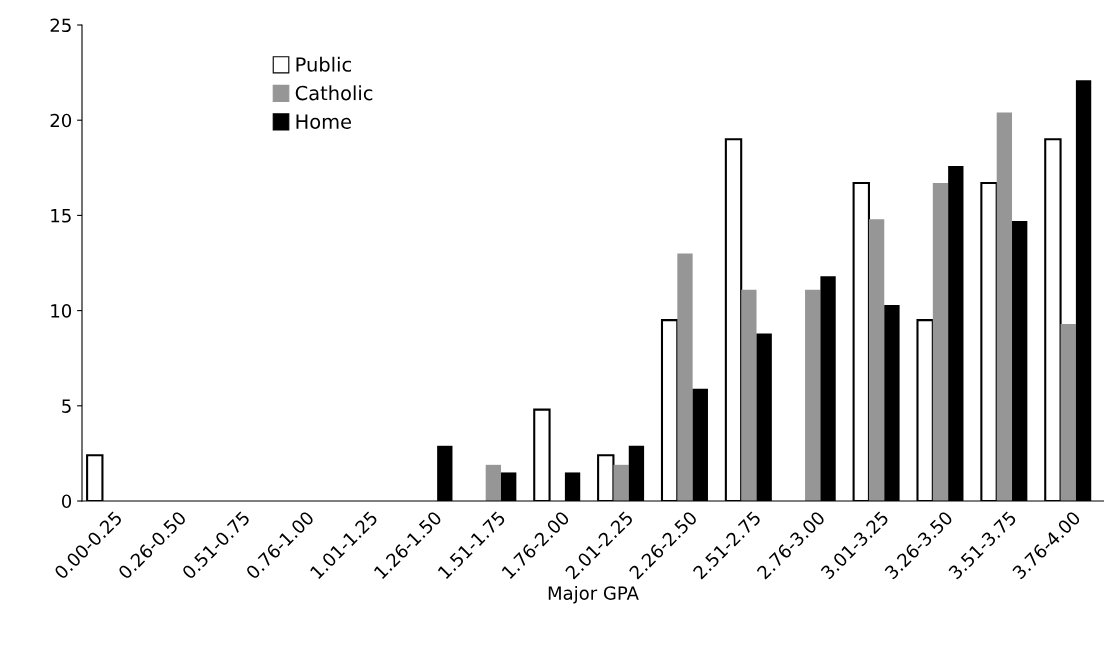 The image size is (1104, 647). Describe the element at coordinates (60, 25) in the screenshot. I see `y-tick-label: 25` at that location.